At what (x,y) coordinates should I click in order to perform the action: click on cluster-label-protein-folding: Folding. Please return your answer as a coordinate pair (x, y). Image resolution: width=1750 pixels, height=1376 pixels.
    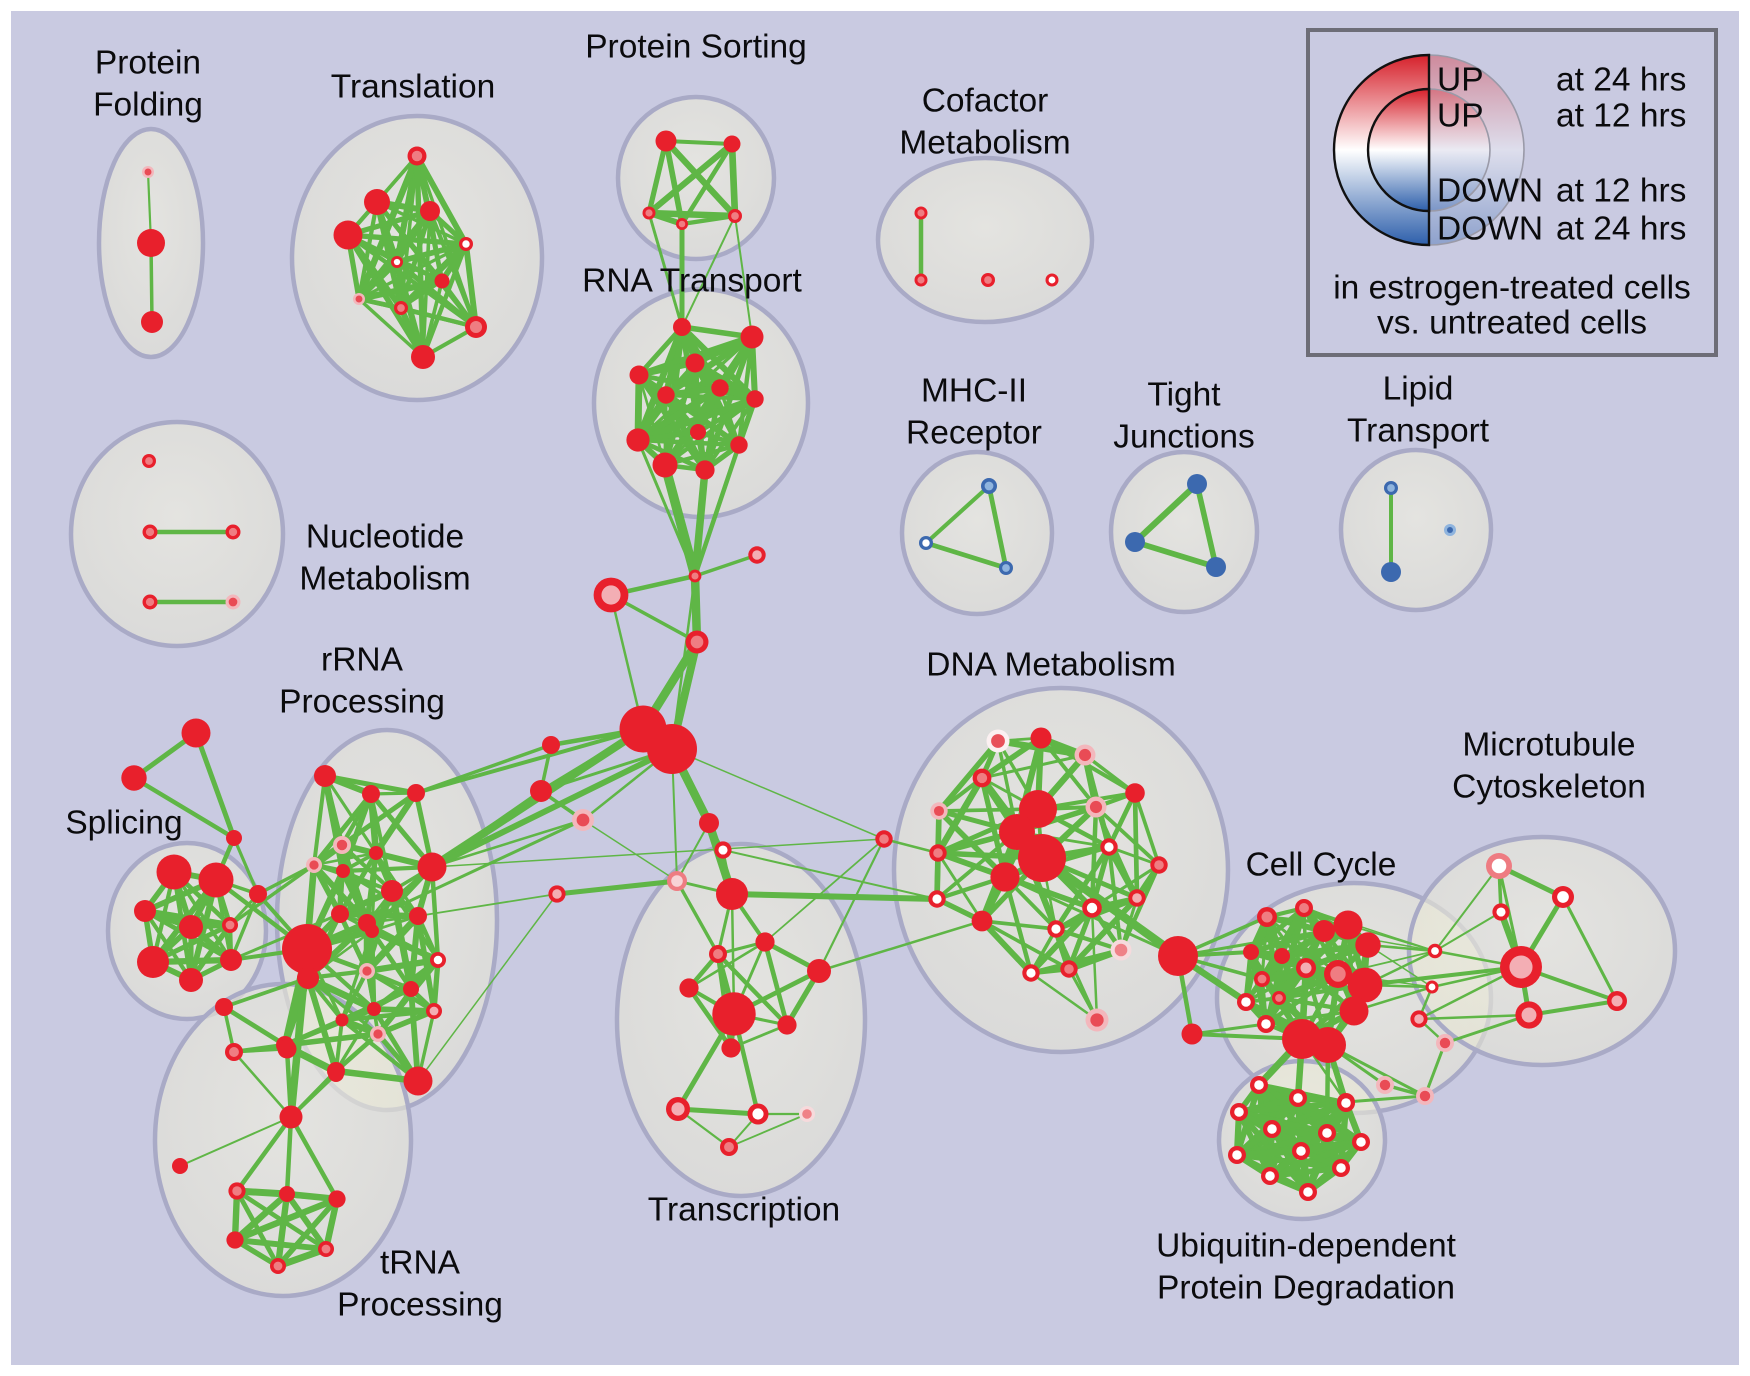
    Looking at the image, I should click on (148, 105).